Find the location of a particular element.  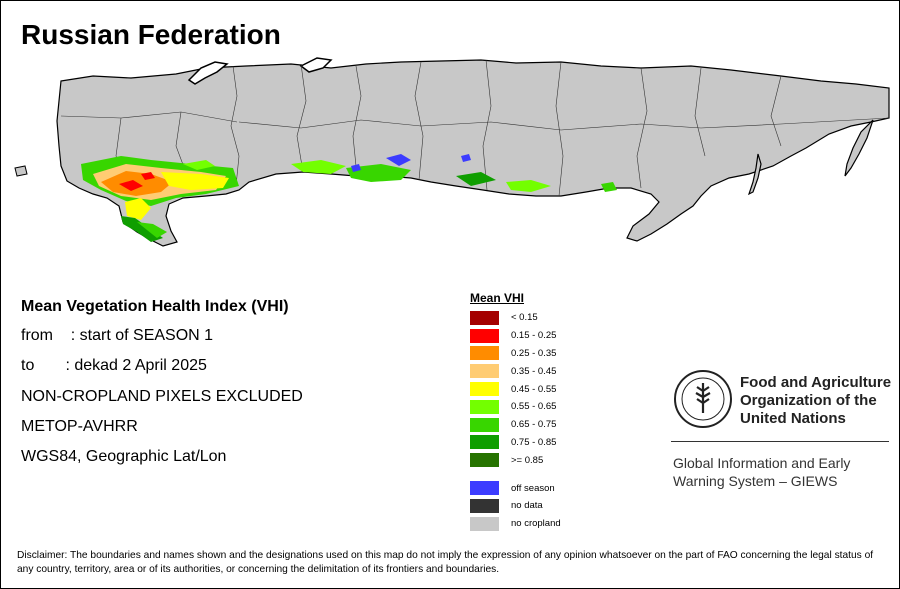

divider is located at coordinates (780, 441).